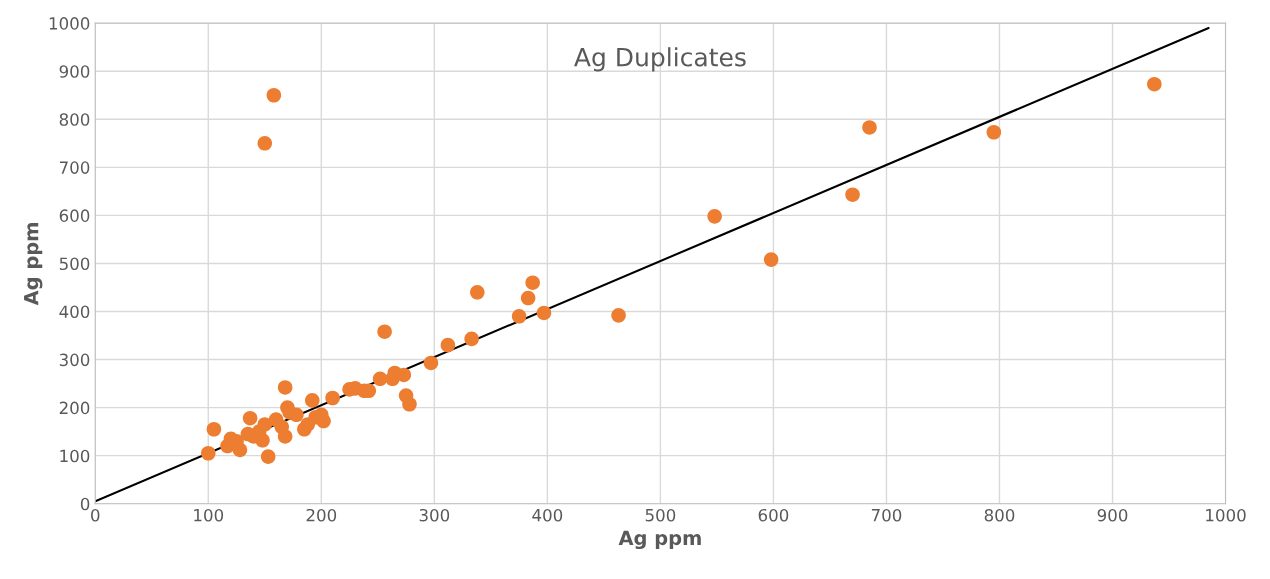  What do you see at coordinates (547, 515) in the screenshot?
I see `x-tick-label: 400` at bounding box center [547, 515].